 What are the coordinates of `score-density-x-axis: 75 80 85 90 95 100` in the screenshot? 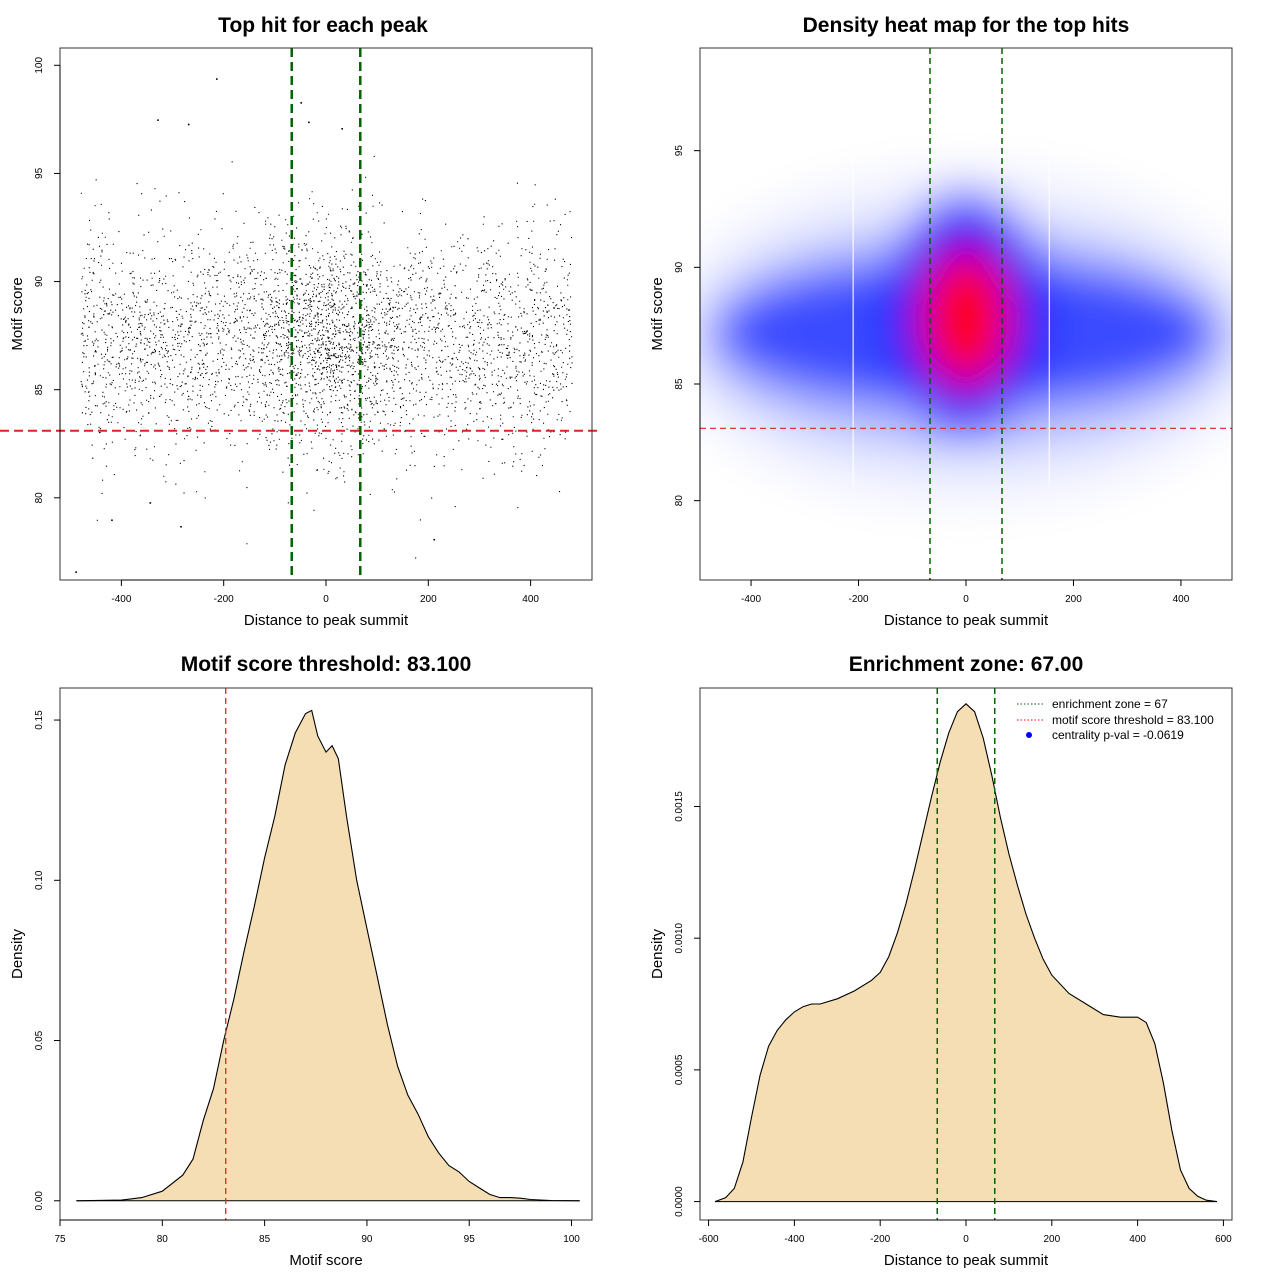 It's located at (317, 1232).